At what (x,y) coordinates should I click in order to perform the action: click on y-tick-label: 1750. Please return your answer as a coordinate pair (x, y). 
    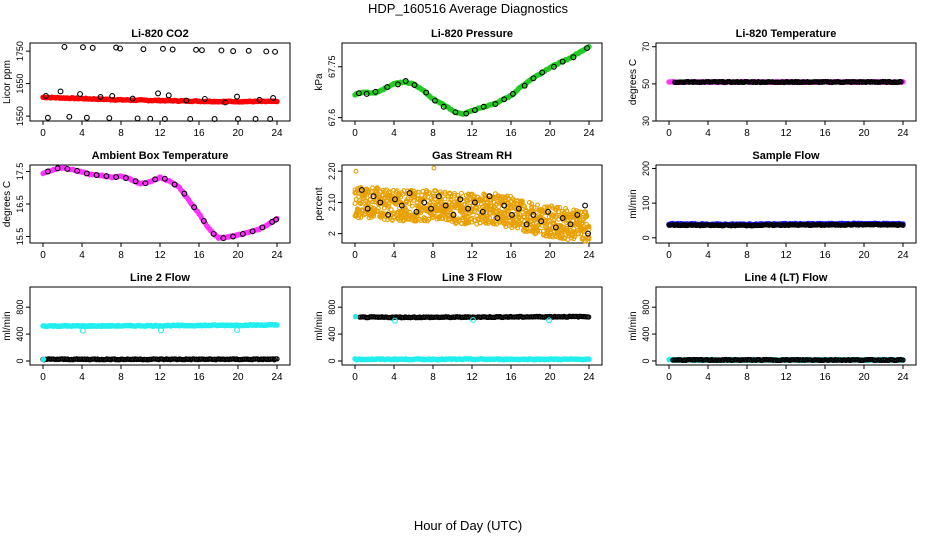
    Looking at the image, I should click on (20, 51).